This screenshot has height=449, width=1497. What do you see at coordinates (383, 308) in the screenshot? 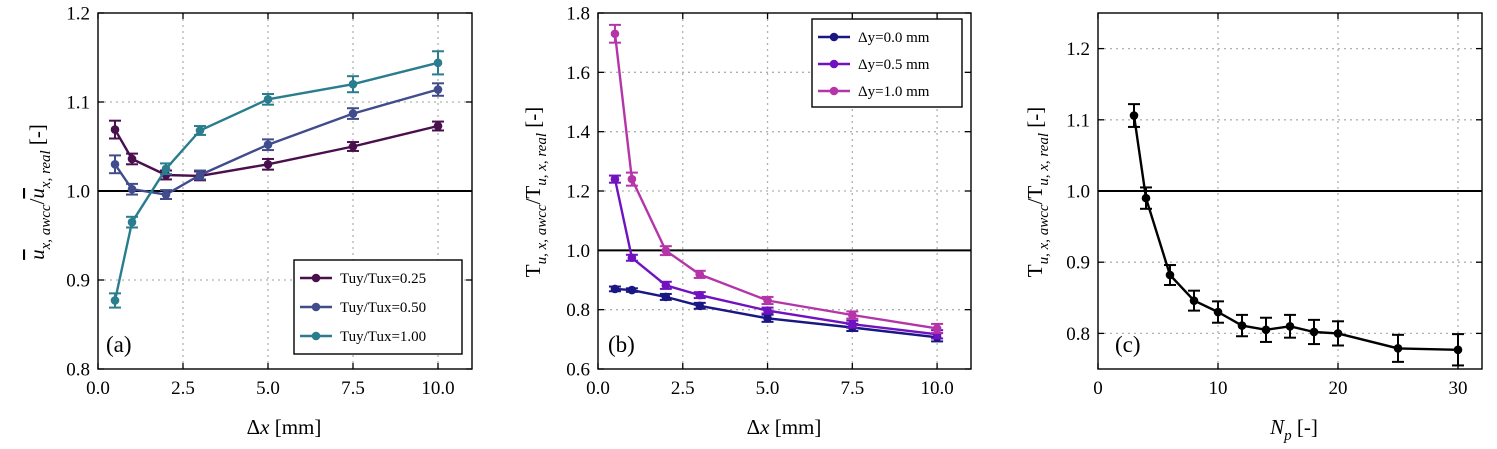
I see `legend-entry-label: Tuy/Tux=0.50` at bounding box center [383, 308].